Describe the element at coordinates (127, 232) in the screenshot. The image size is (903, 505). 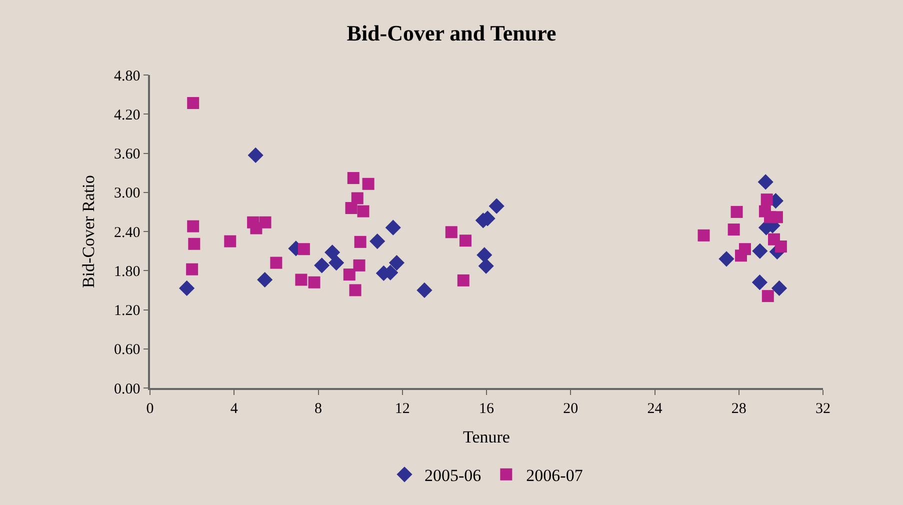
I see `y-tick-label: 2.40` at that location.